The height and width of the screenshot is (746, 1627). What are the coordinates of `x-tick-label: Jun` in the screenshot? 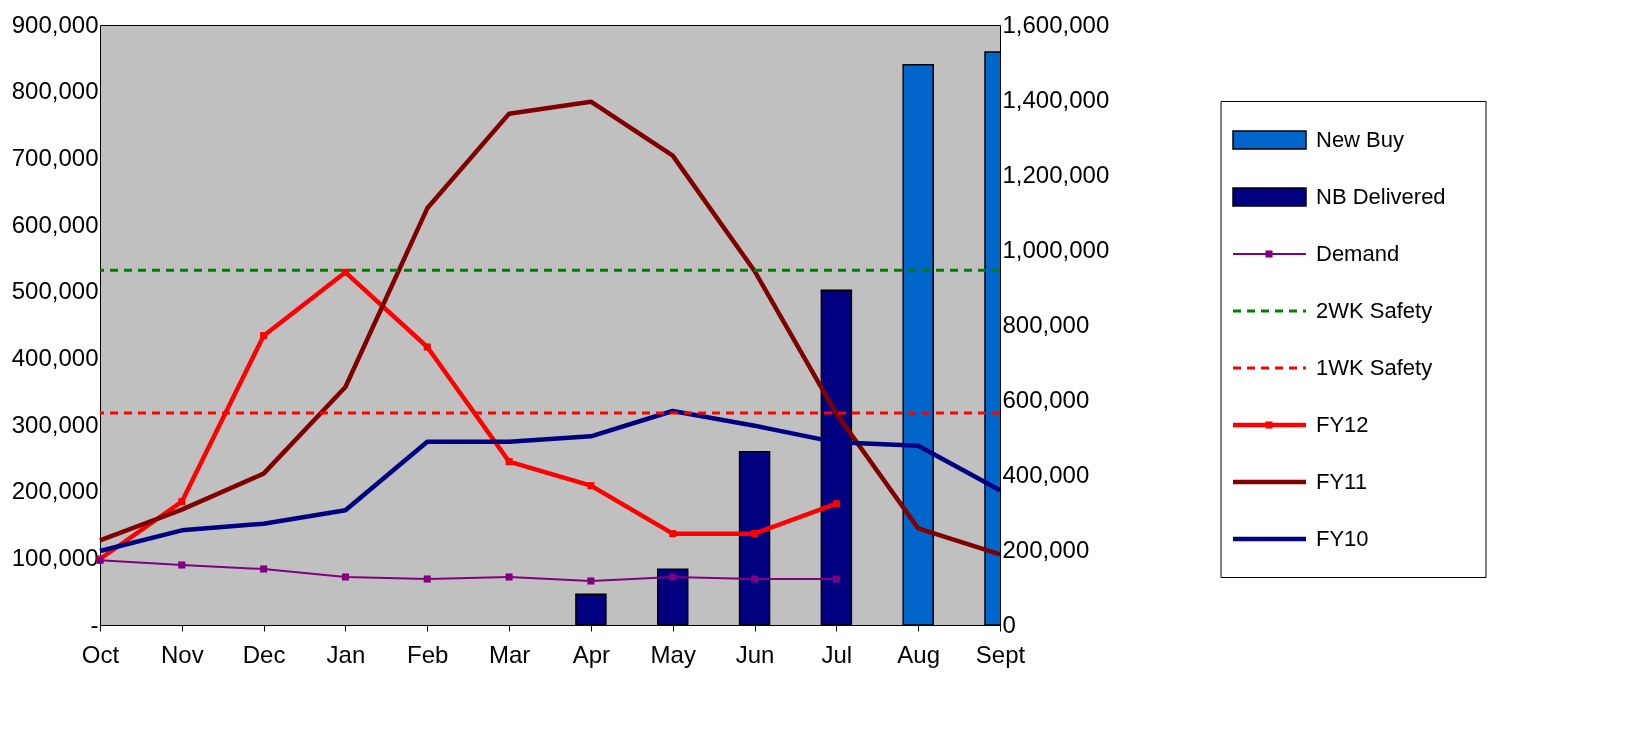 It's located at (755, 654).